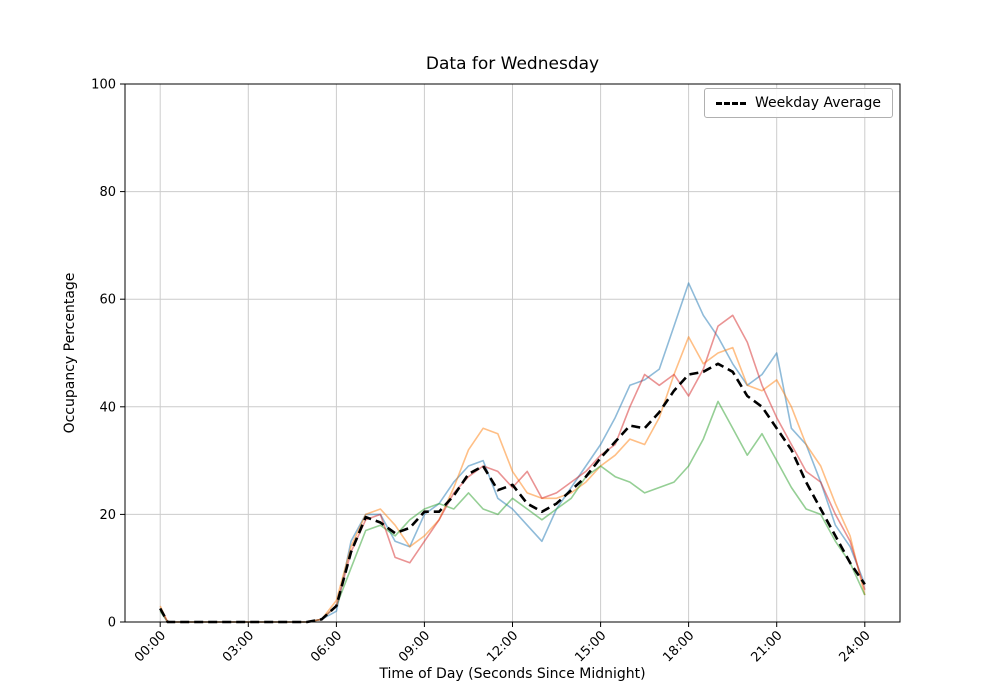 This screenshot has width=1000, height=700. What do you see at coordinates (112, 623) in the screenshot?
I see `y-tick-label: 0` at bounding box center [112, 623].